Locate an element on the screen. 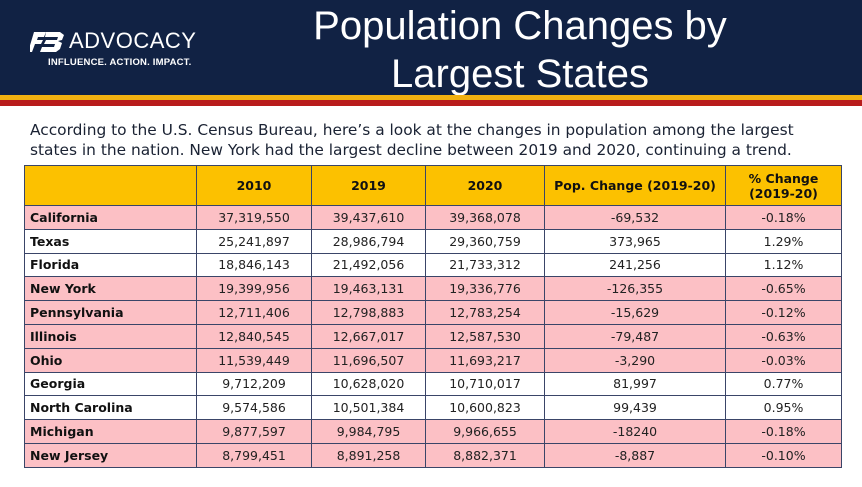 The width and height of the screenshot is (862, 487). population-2020-cell: 10,600,823 is located at coordinates (485, 408).